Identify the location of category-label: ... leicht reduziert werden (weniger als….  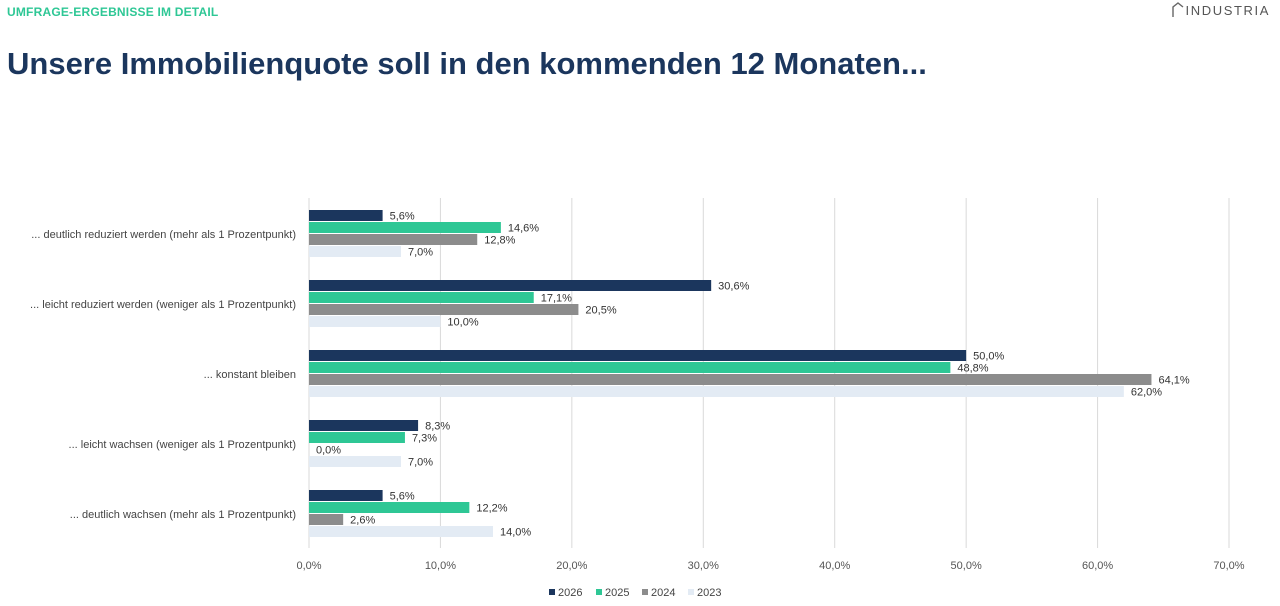
(163, 305).